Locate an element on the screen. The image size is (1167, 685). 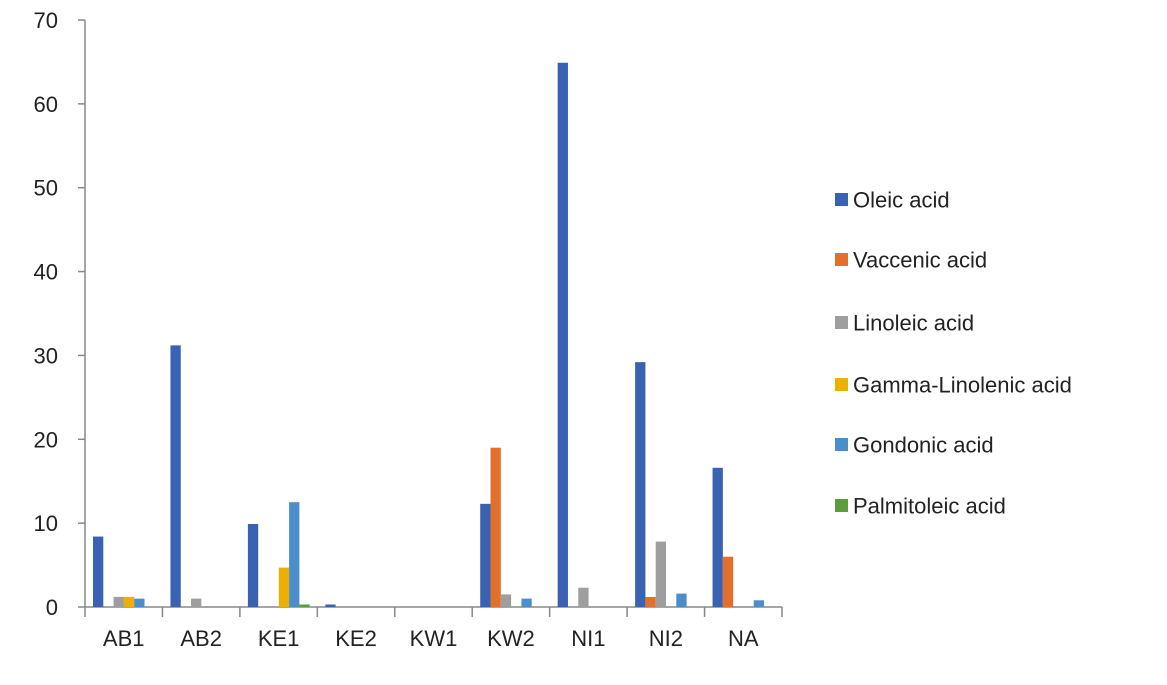
y-tick-label: 20 is located at coordinates (46, 439).